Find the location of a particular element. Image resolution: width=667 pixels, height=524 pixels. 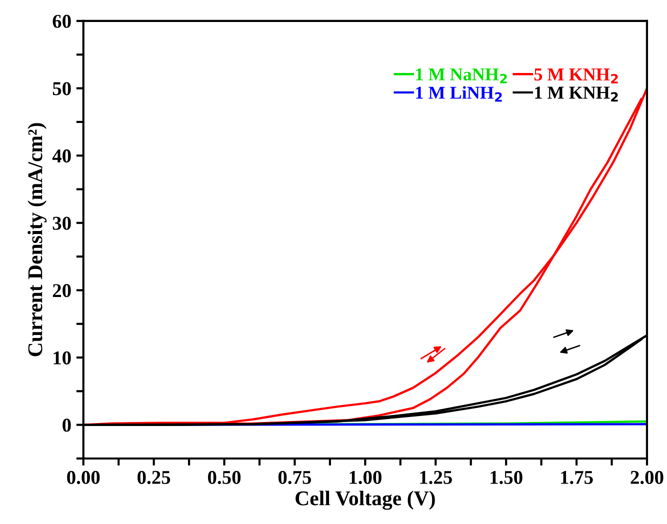

y-tick-label: 0 is located at coordinates (66, 425).